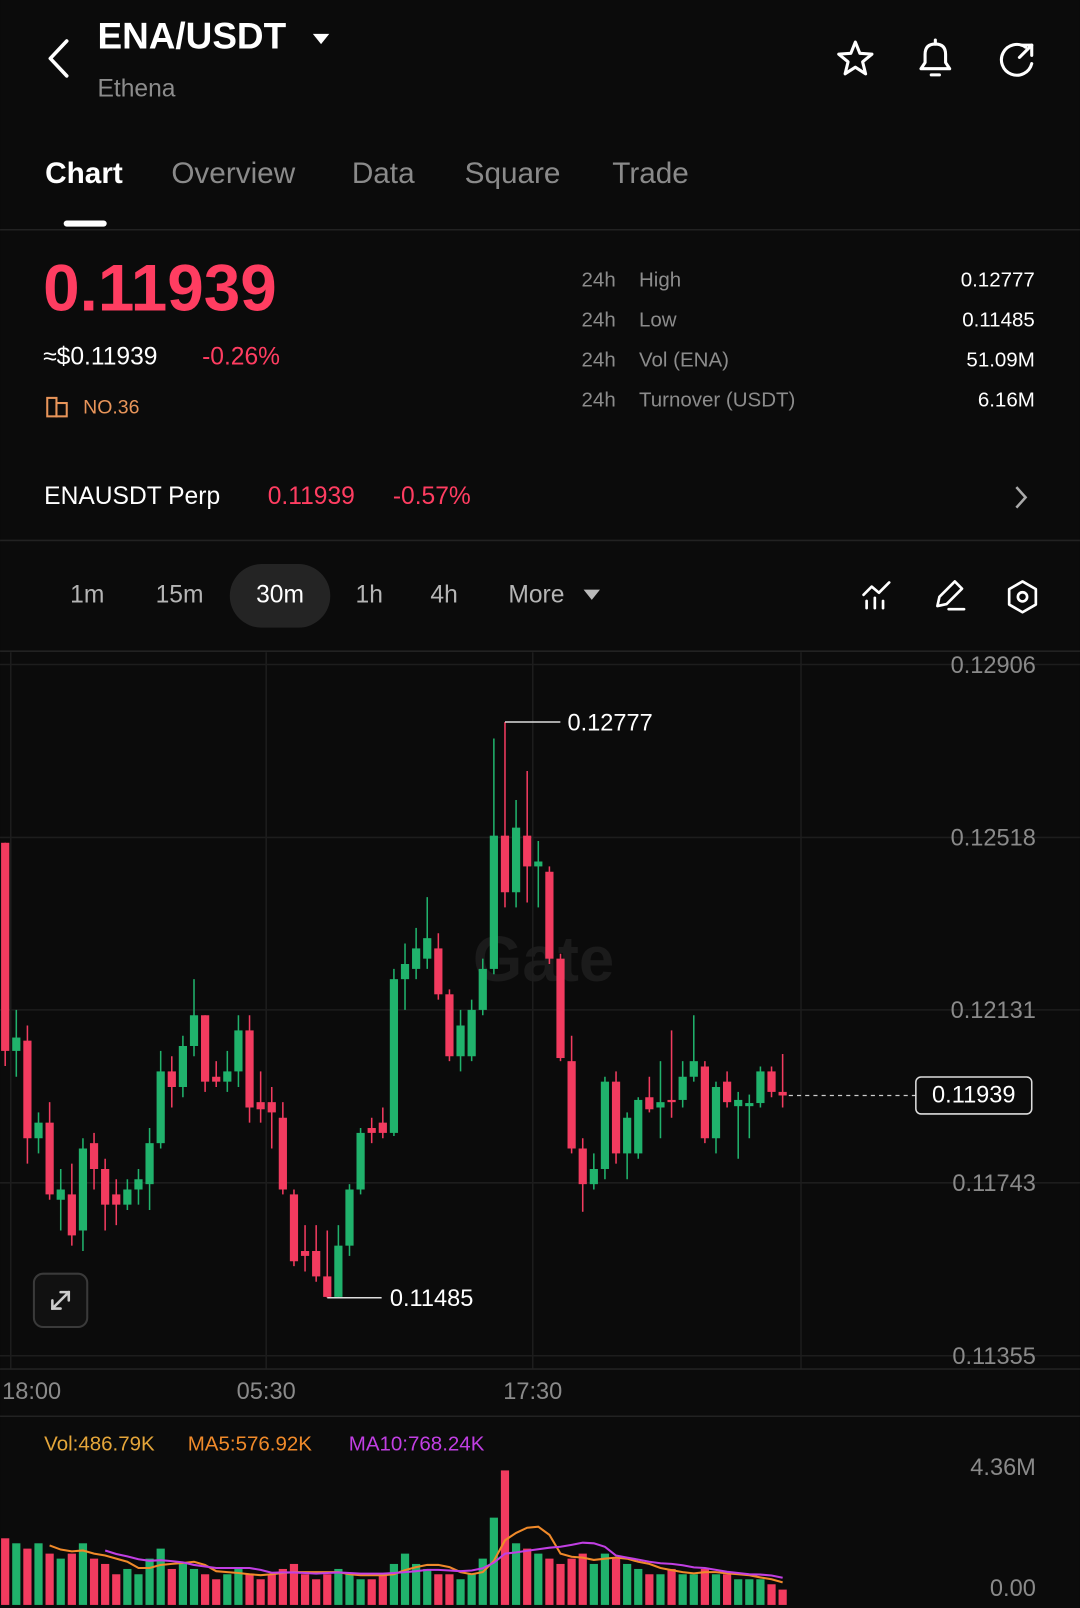 The width and height of the screenshot is (1080, 1608). What do you see at coordinates (855, 58) in the screenshot?
I see `favorite-icon` at bounding box center [855, 58].